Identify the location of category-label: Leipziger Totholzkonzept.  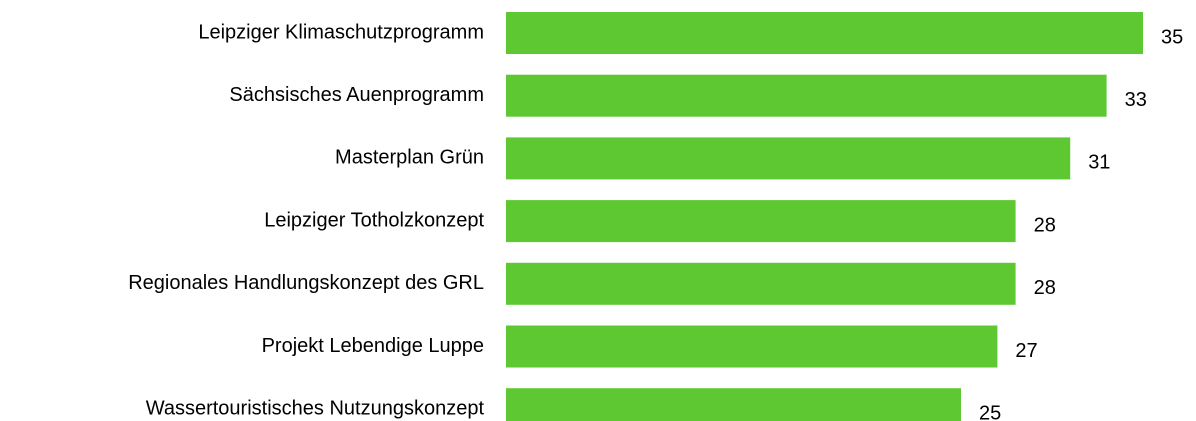
(374, 220).